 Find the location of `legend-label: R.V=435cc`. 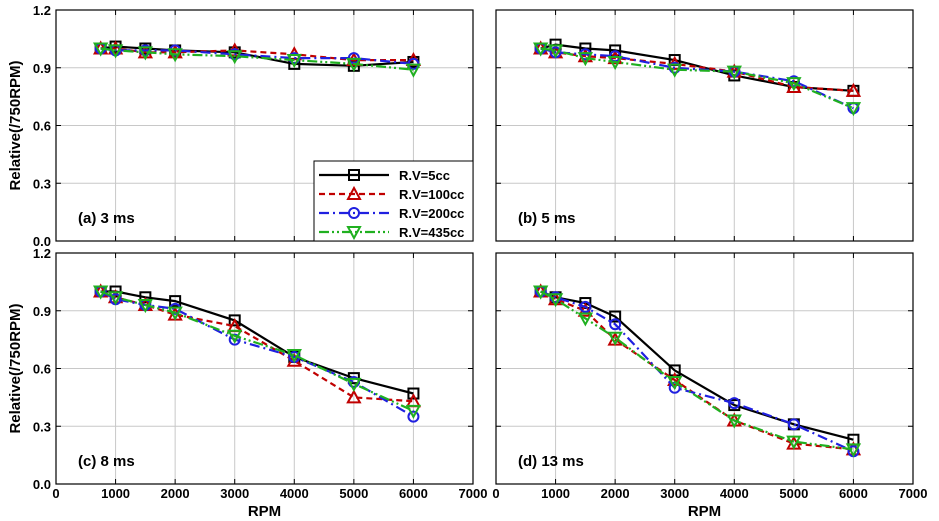

legend-label: R.V=435cc is located at coordinates (431, 232).